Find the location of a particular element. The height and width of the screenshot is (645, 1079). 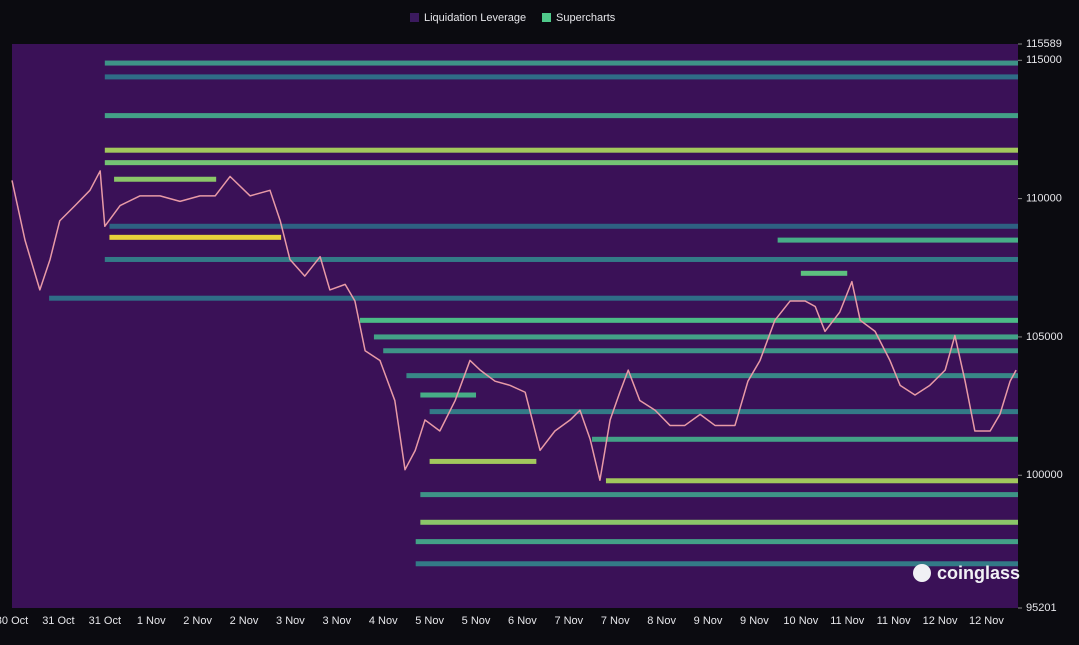

y-tick-label: 115000 is located at coordinates (1044, 60).